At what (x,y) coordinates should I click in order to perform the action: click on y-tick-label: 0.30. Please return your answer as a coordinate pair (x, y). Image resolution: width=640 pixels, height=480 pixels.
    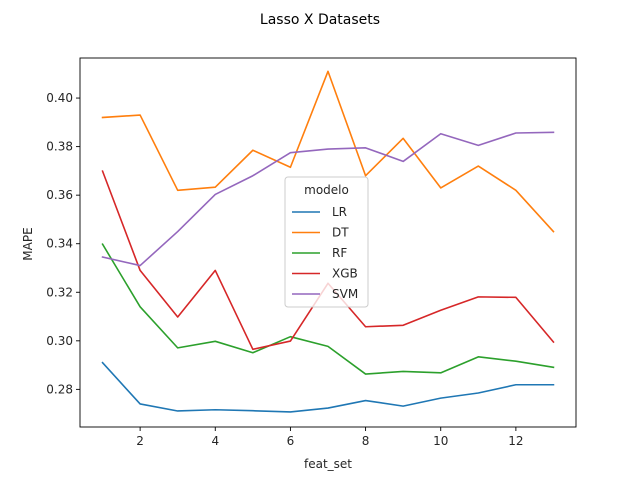
    Looking at the image, I should click on (59, 341).